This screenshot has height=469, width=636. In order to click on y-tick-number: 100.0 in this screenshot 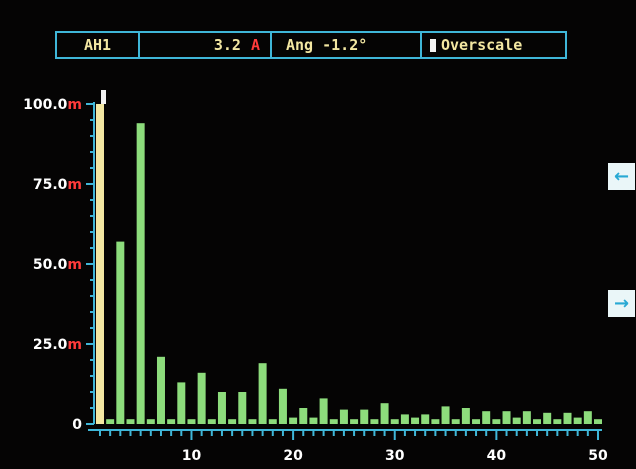, I will do `click(45, 105)`.